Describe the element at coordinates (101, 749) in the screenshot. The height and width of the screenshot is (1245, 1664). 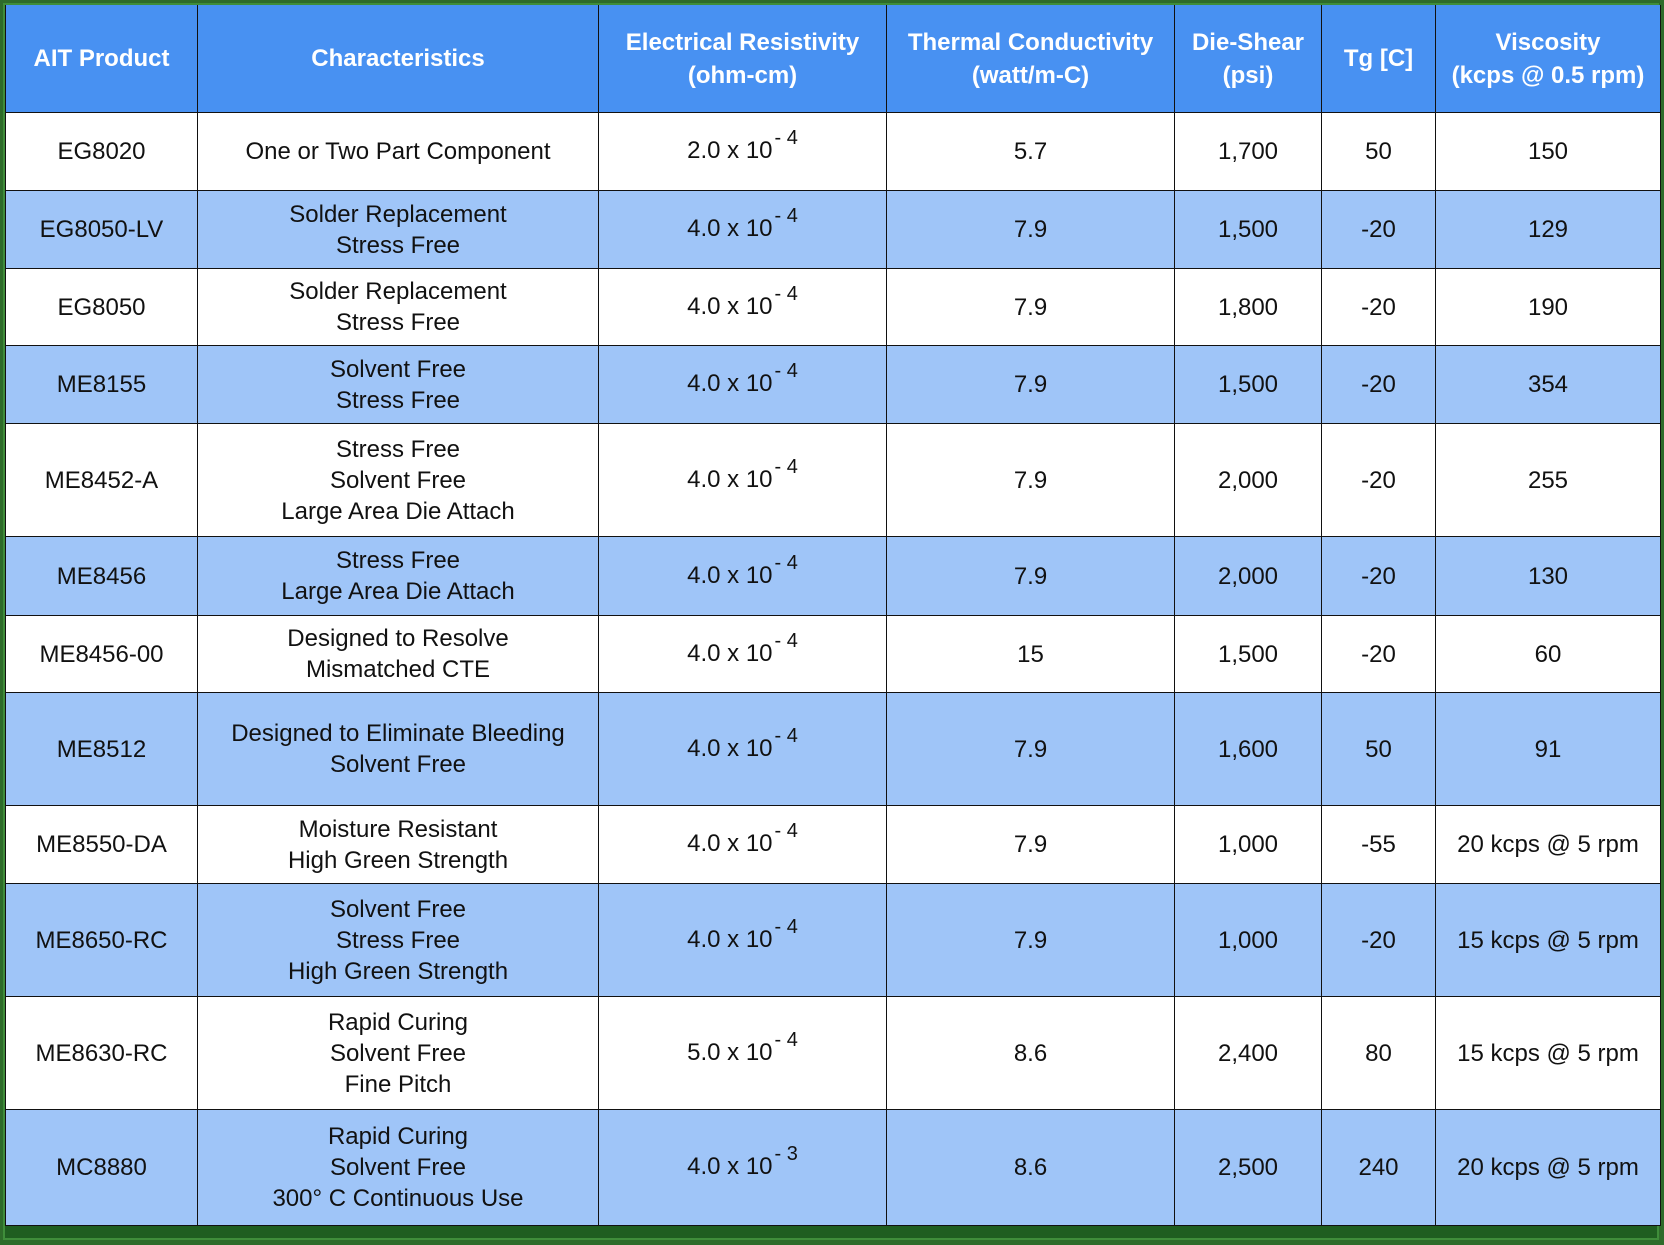
I see `cell-product: ME8512` at that location.